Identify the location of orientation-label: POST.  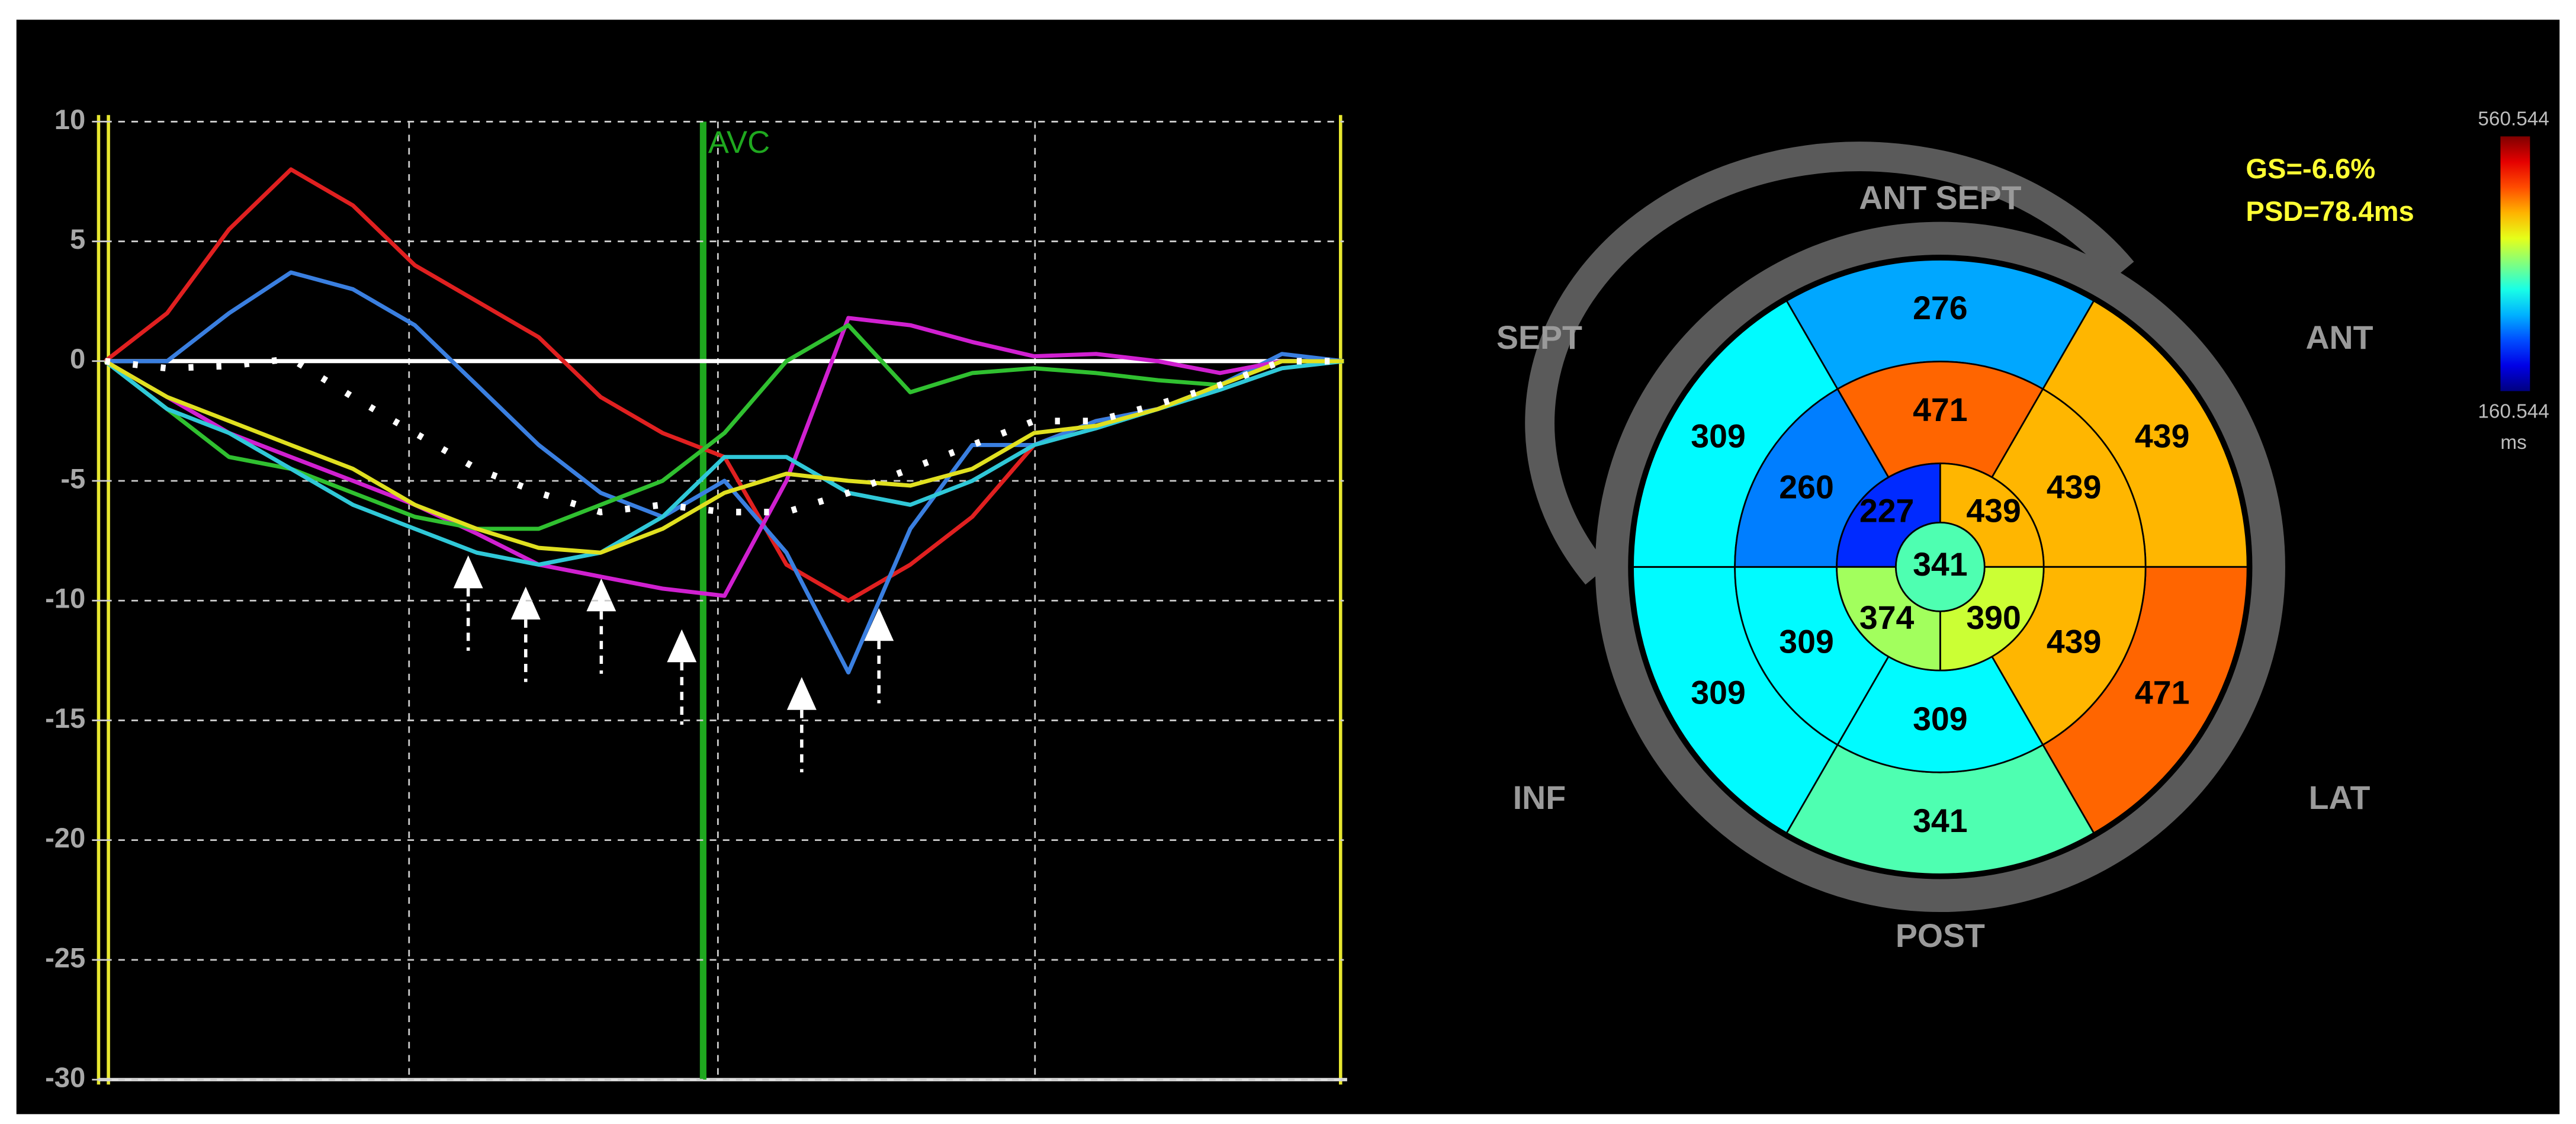
(1940, 935).